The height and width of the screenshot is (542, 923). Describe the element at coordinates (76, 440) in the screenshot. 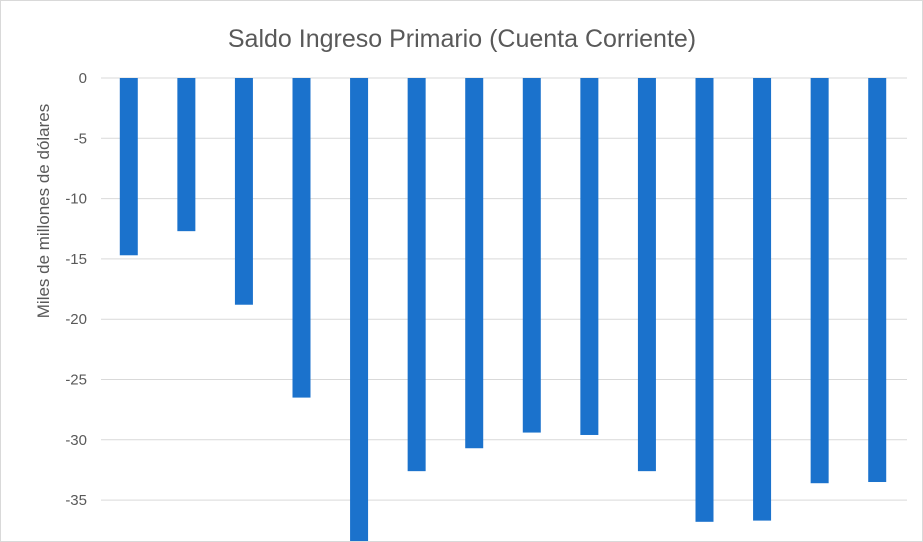

I see `y-tick-label: -30` at that location.